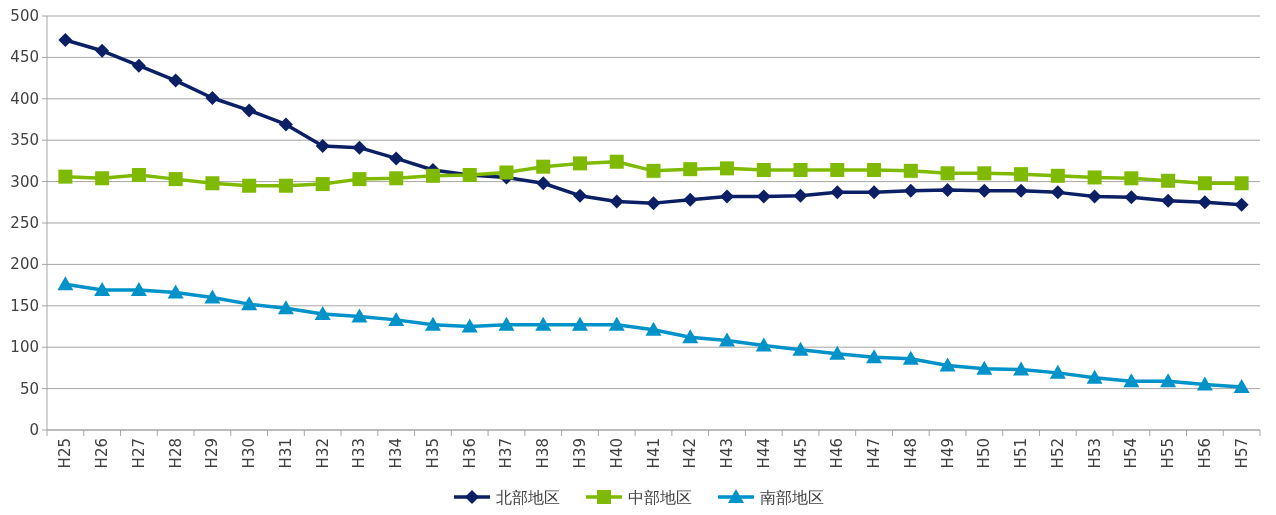 This screenshot has height=515, width=1276. I want to click on x-tick-label: H51, so click(1021, 453).